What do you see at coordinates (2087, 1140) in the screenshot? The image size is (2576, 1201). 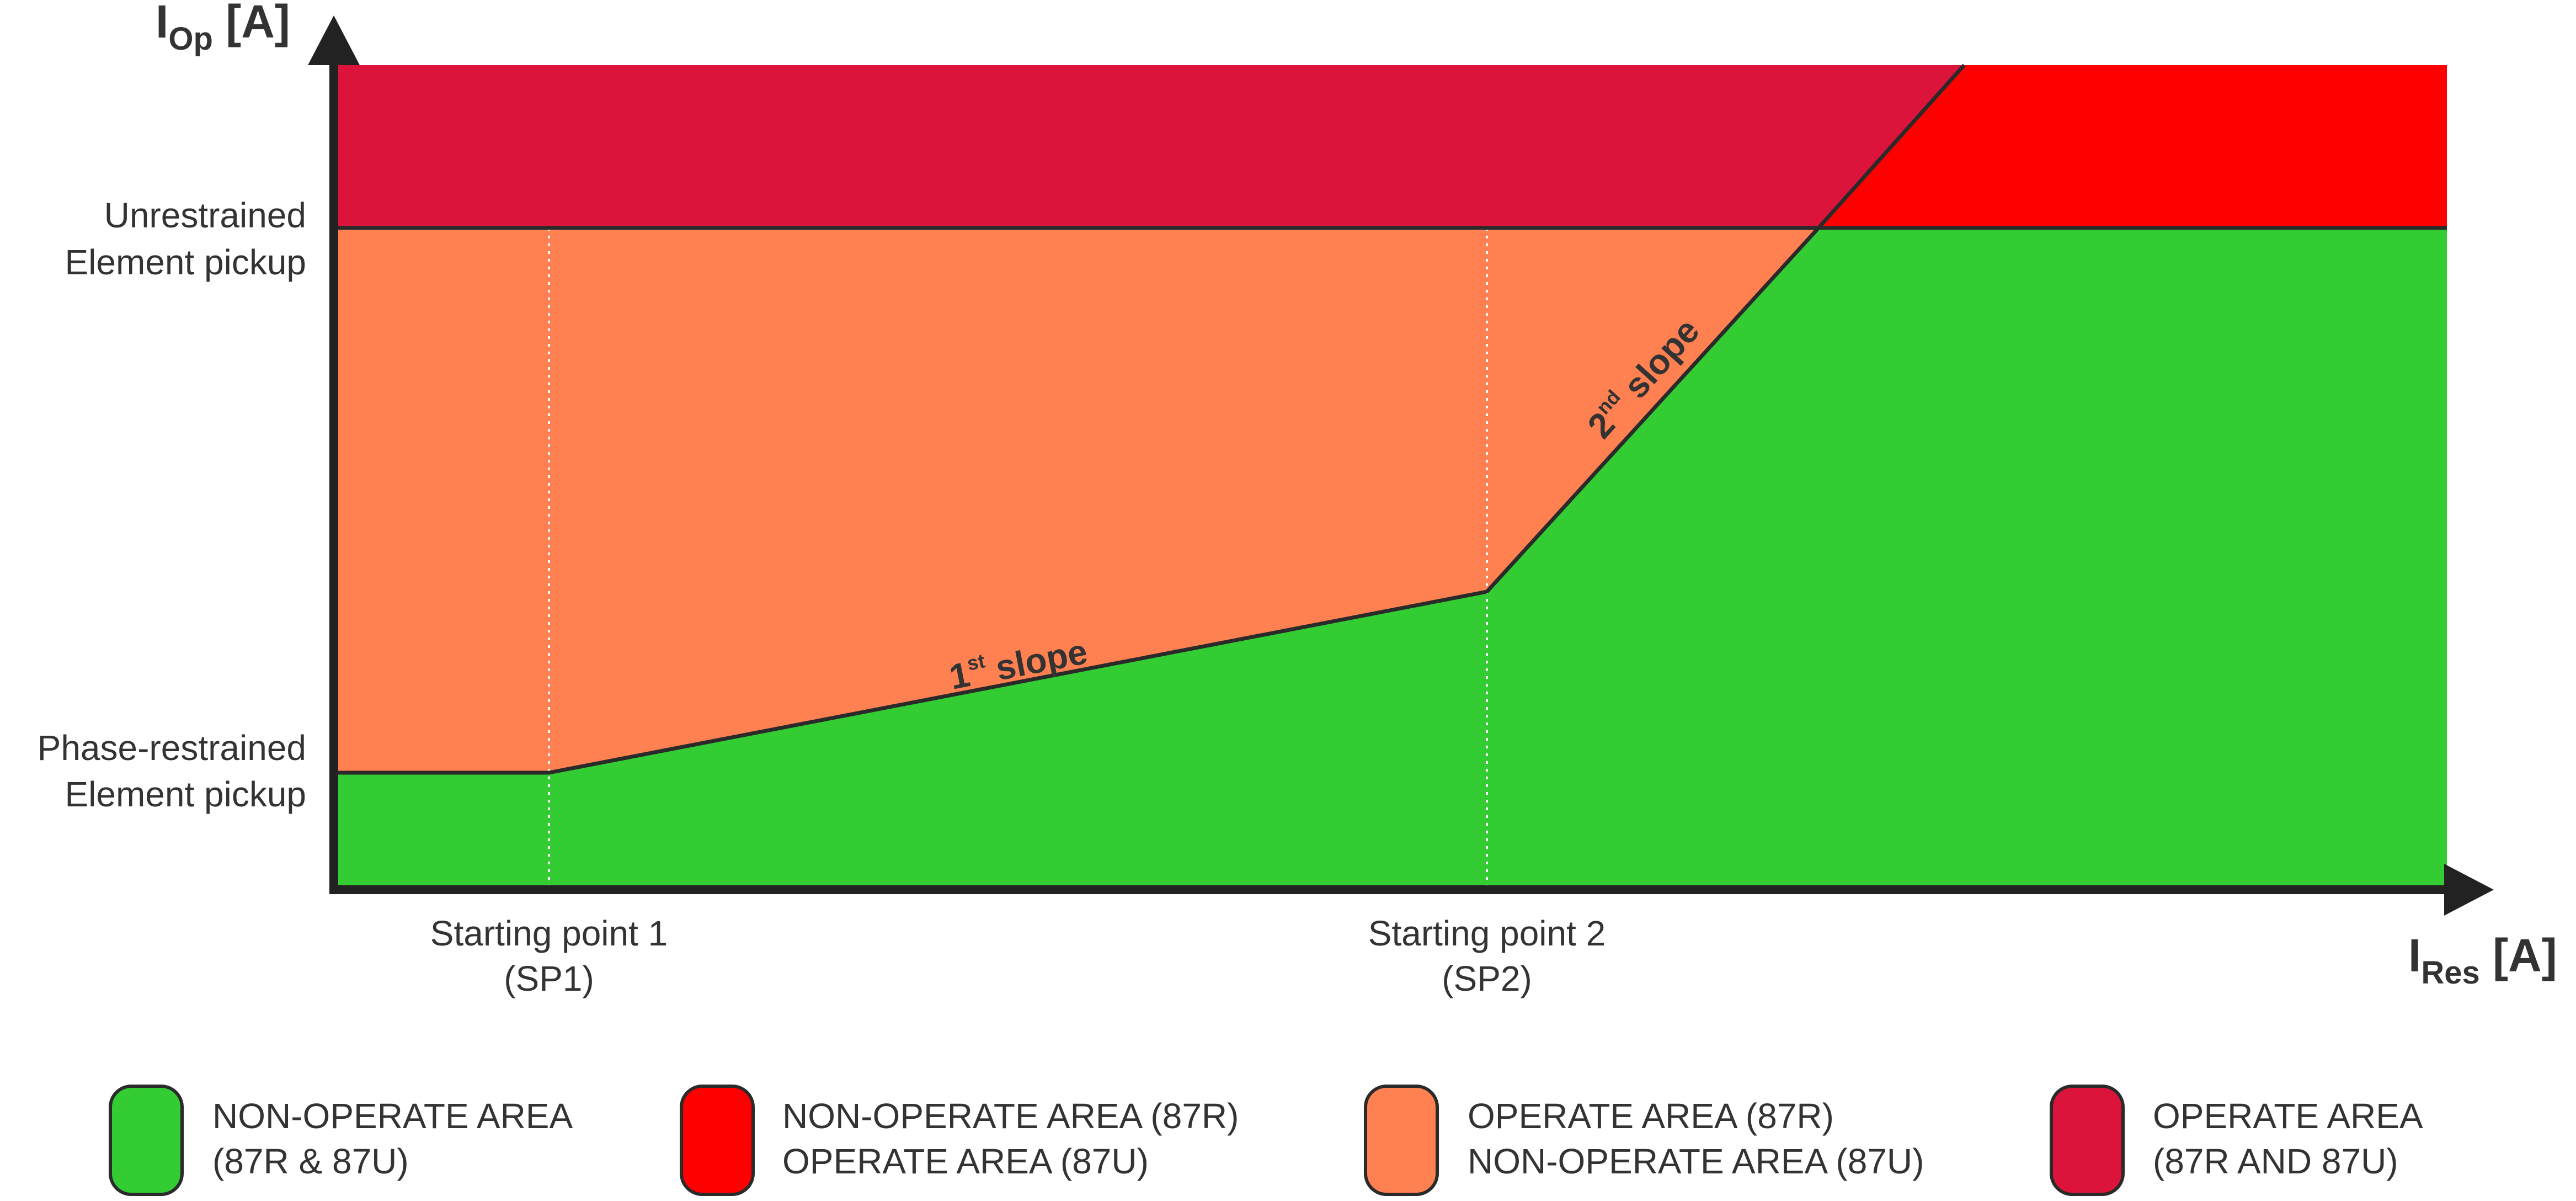 I see `legend-swatch-operate-both` at bounding box center [2087, 1140].